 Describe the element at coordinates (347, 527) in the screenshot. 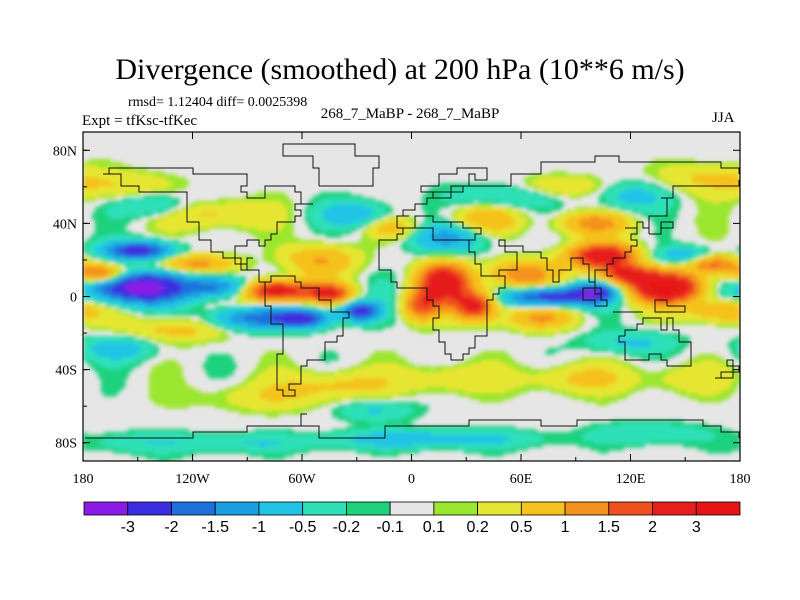

I see `colorbar-label: -0.2` at that location.